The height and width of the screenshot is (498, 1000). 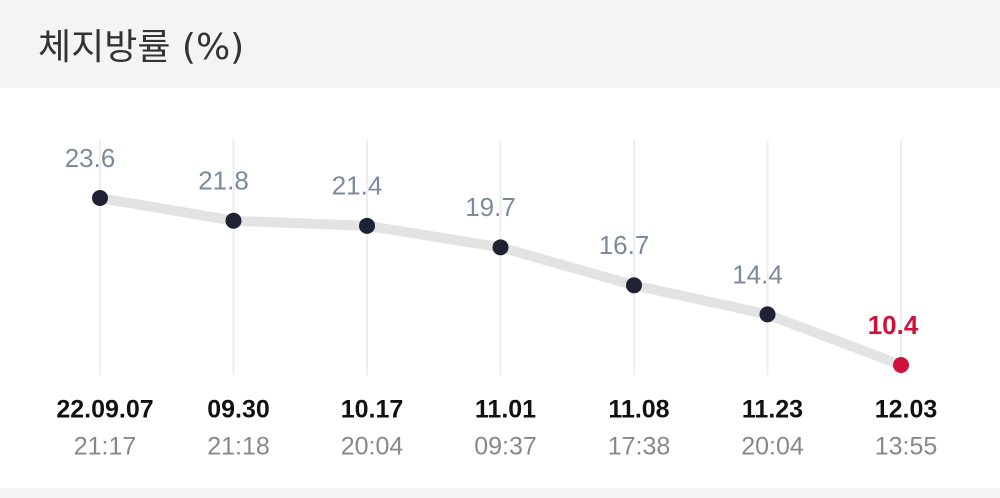 I want to click on x-tick-label: 11.23, so click(x=772, y=410).